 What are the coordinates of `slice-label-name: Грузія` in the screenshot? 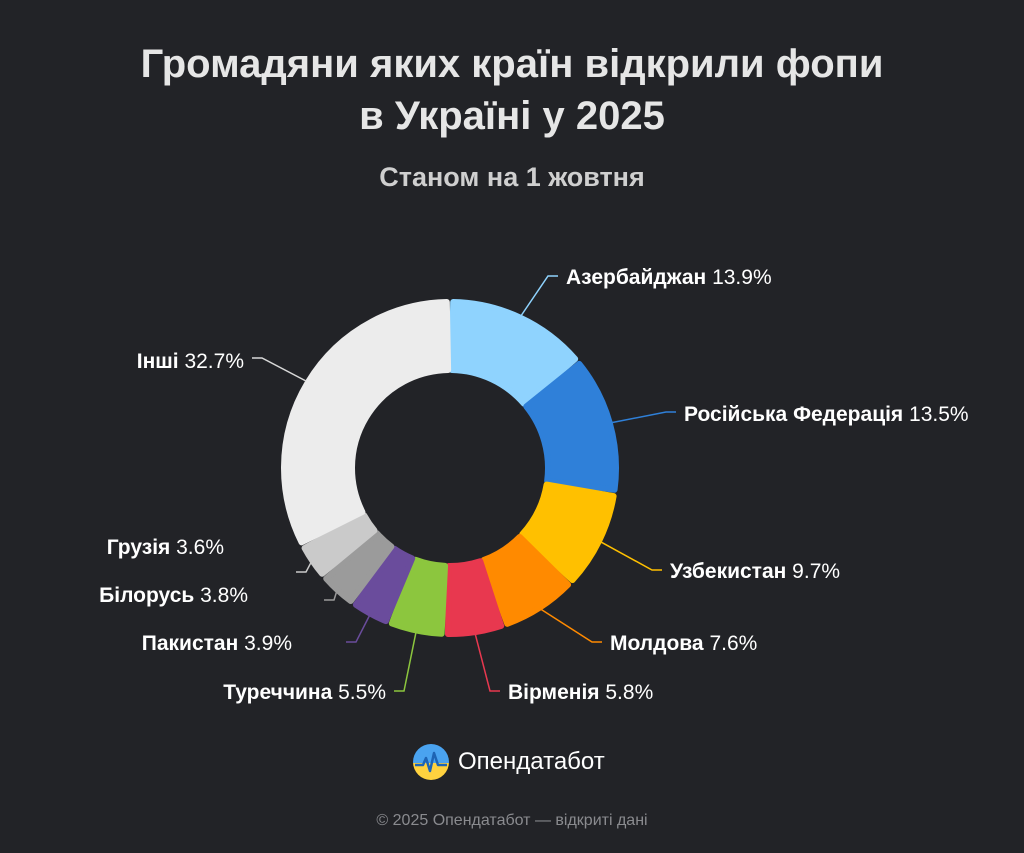 It's located at (139, 547).